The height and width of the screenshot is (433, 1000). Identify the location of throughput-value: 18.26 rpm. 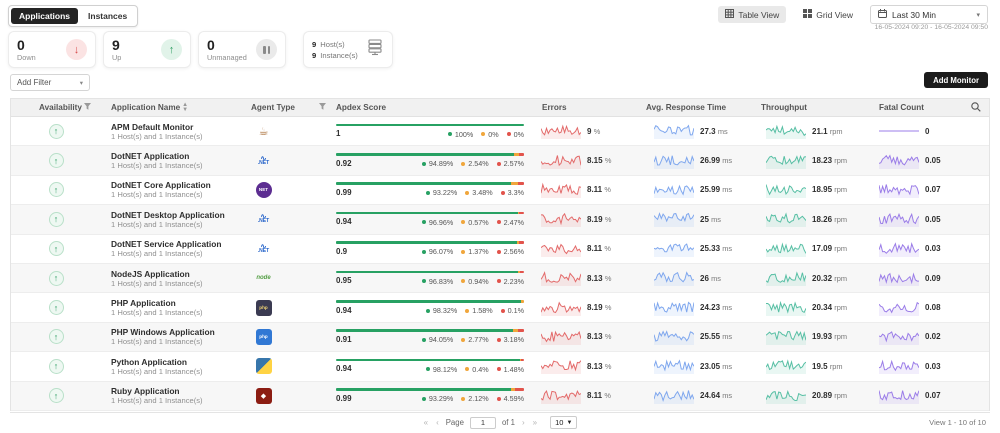
(829, 219).